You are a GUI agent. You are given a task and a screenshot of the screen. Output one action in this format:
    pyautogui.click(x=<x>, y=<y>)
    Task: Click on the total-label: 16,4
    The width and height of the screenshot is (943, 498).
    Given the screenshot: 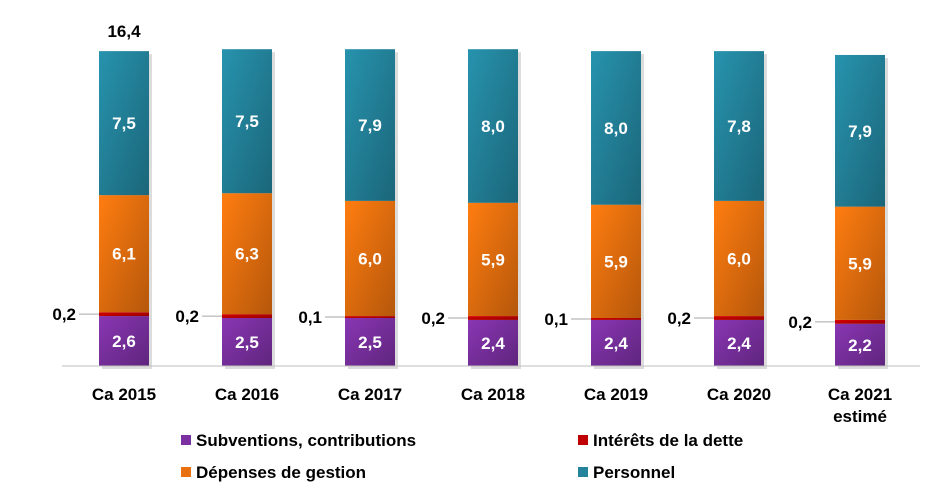 What is the action you would take?
    pyautogui.click(x=124, y=31)
    